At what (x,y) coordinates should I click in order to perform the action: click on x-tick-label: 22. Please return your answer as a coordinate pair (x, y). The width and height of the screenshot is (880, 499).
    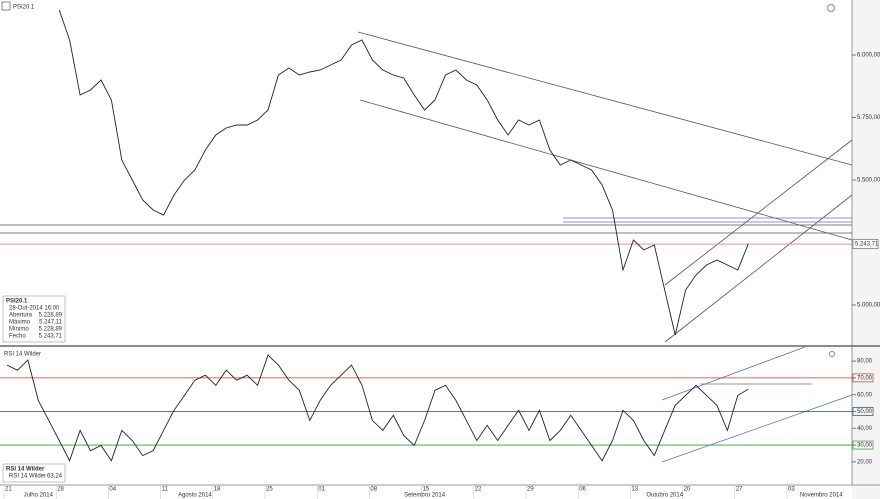
    Looking at the image, I should click on (478, 490).